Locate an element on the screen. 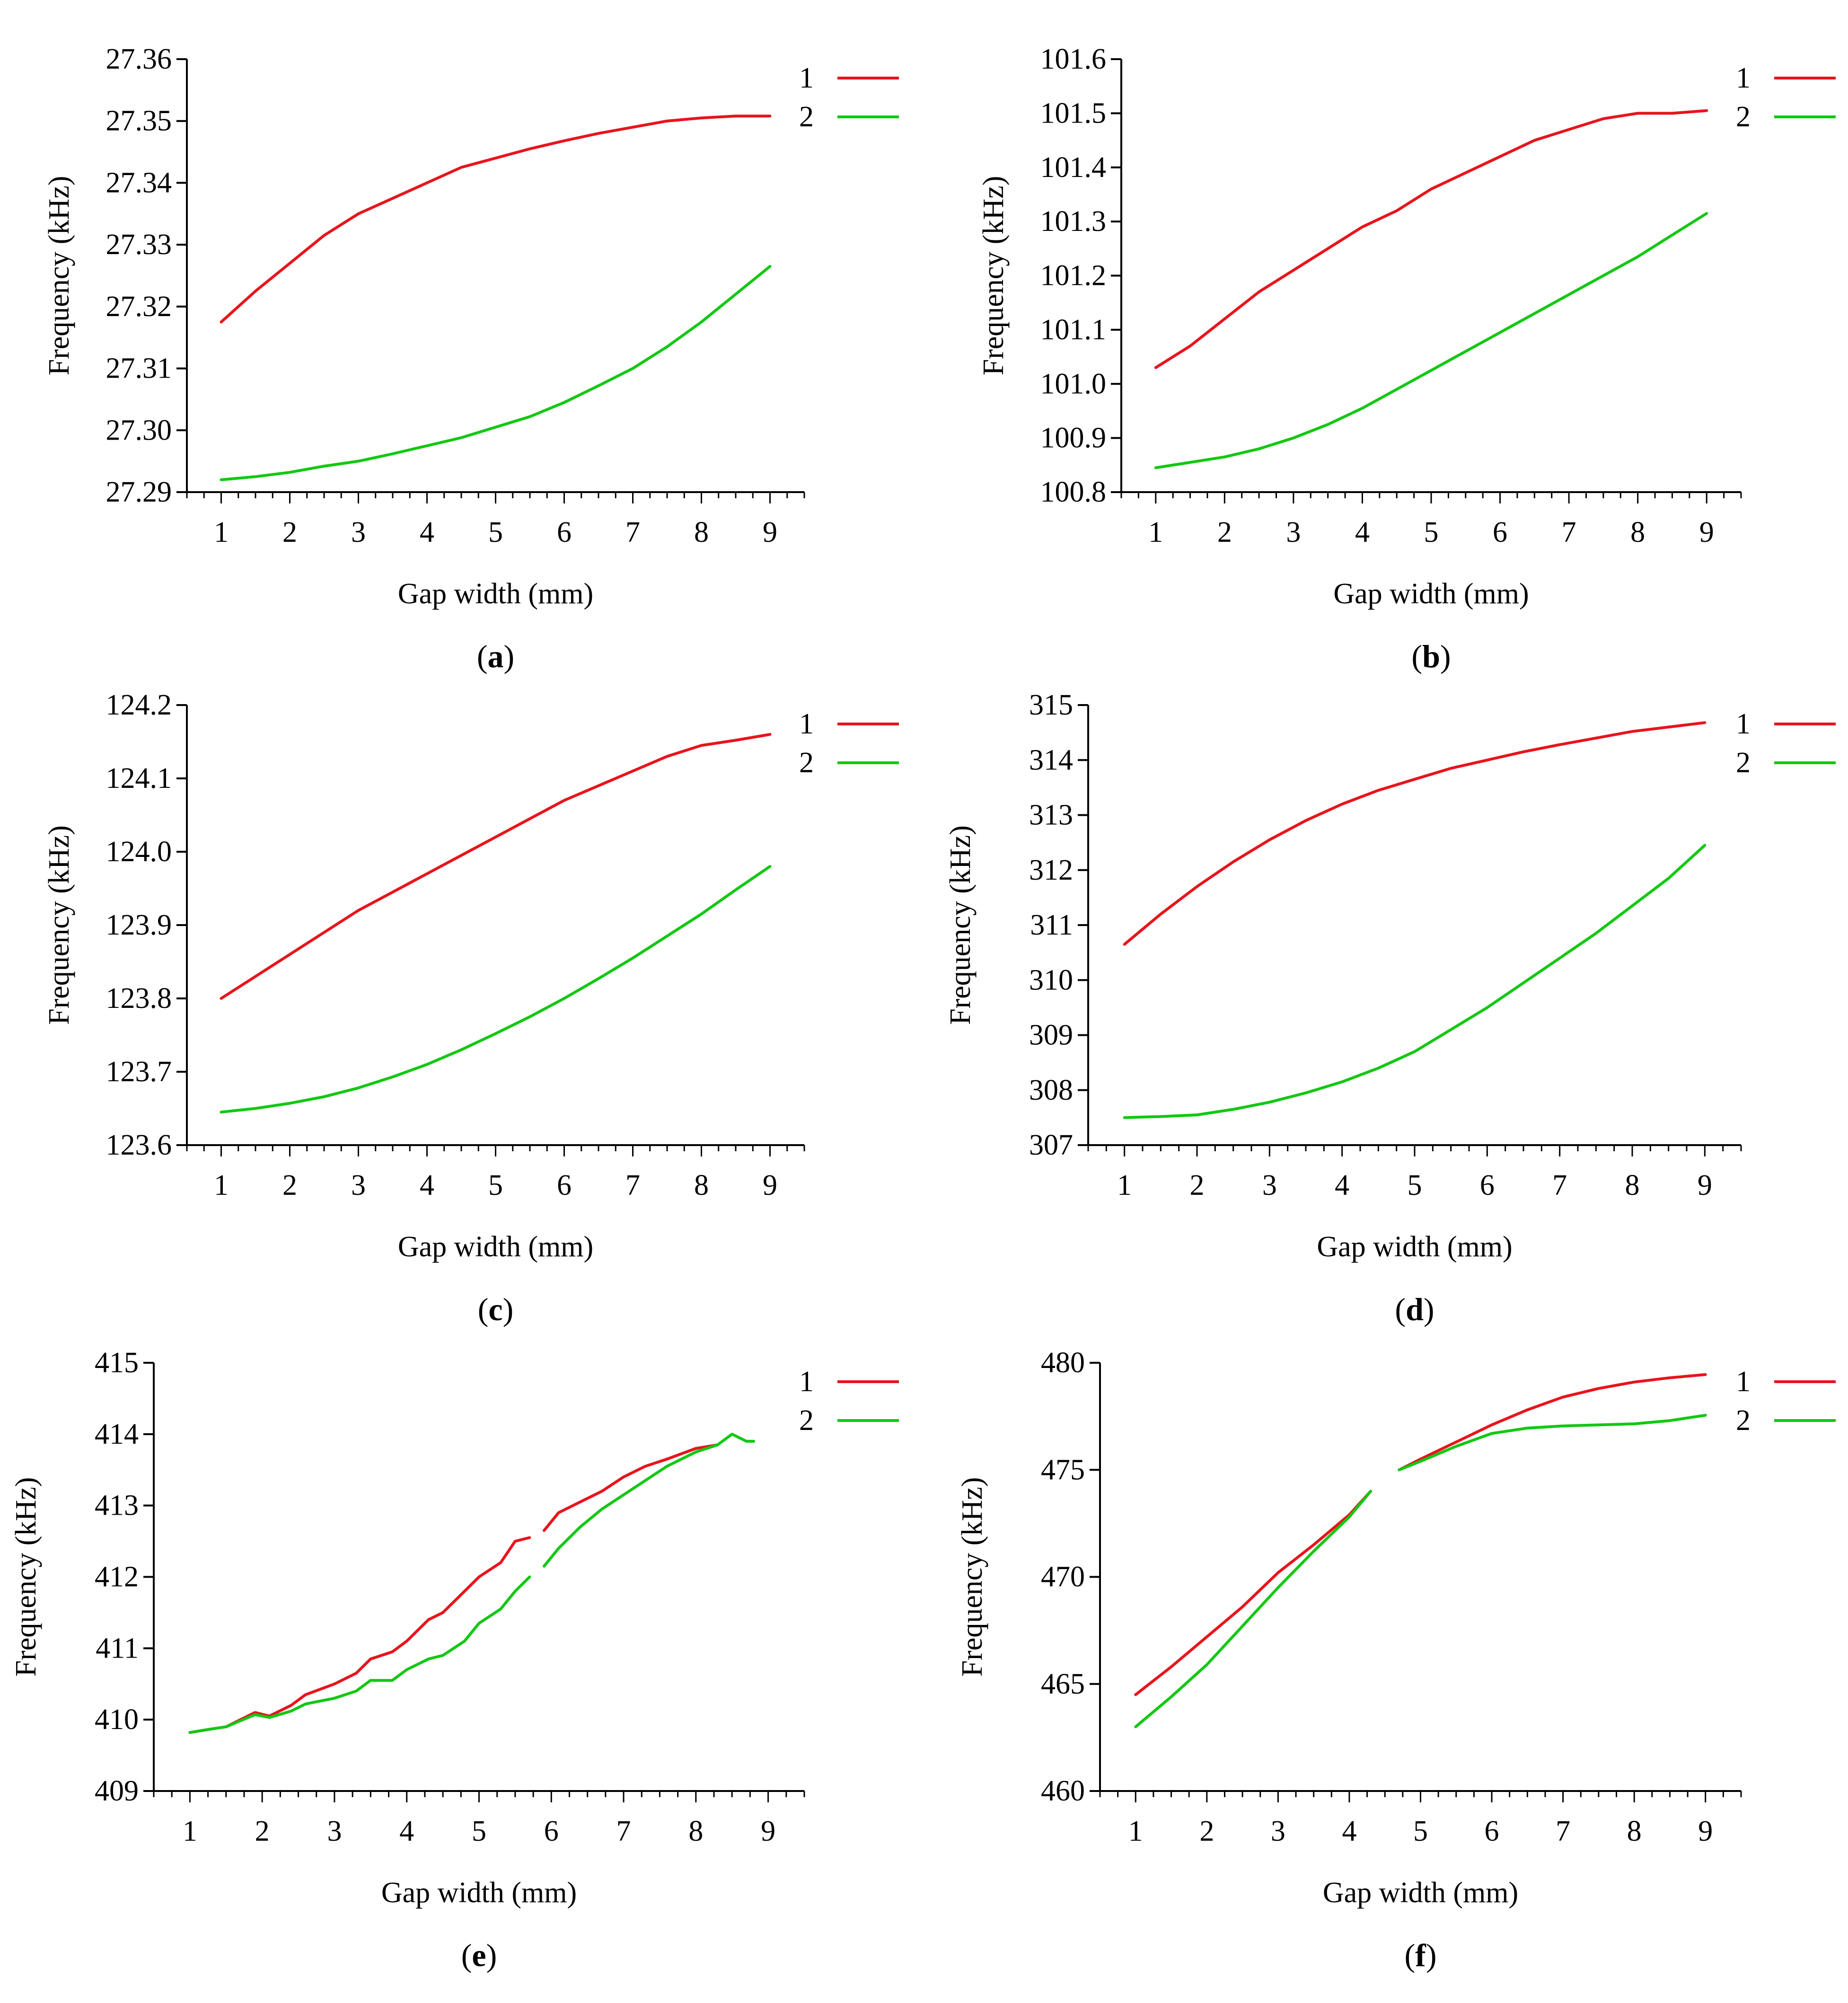  y-tick-label: 470 is located at coordinates (1063, 1577).